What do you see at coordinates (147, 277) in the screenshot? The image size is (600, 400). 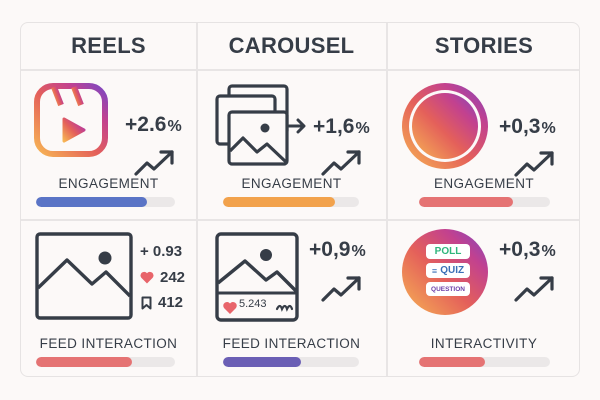 I see `heart-icon` at bounding box center [147, 277].